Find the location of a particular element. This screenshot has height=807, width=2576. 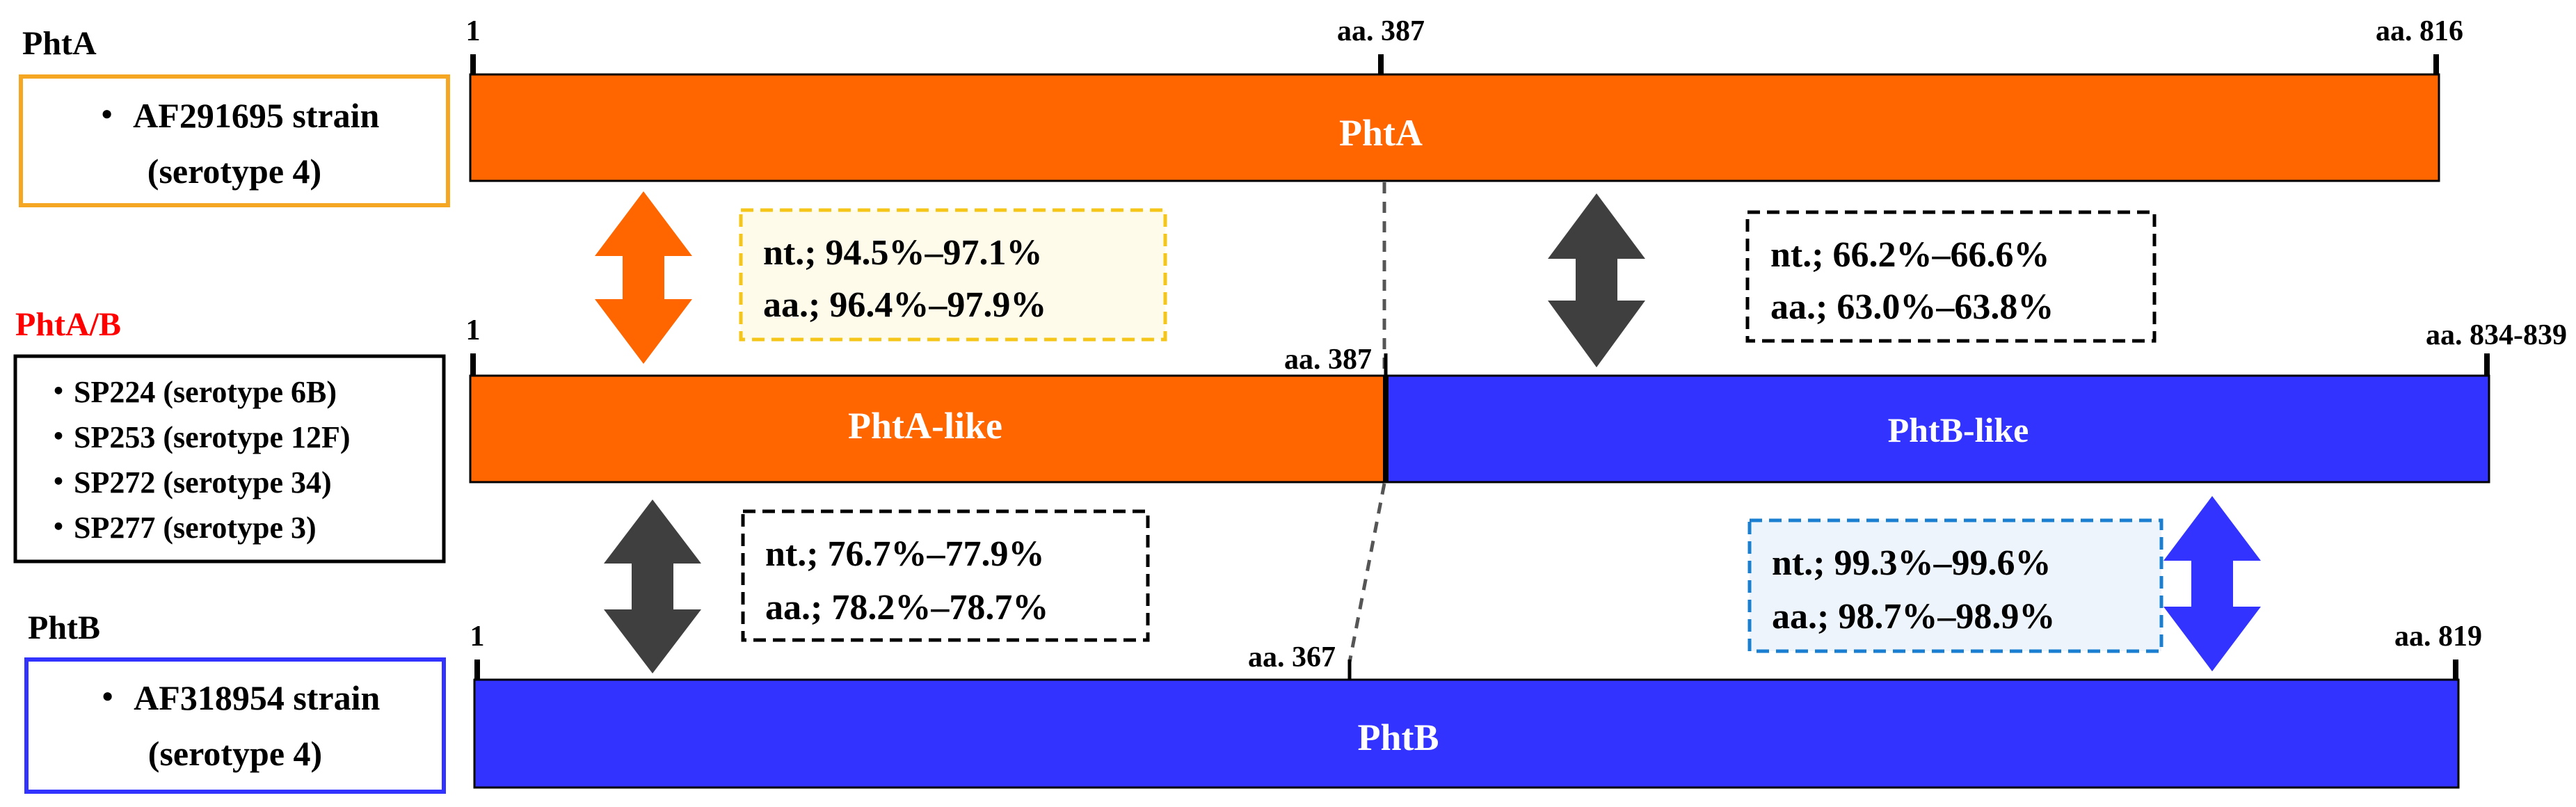

phtA-strain-line-2: (serotype 4) is located at coordinates (234, 171).